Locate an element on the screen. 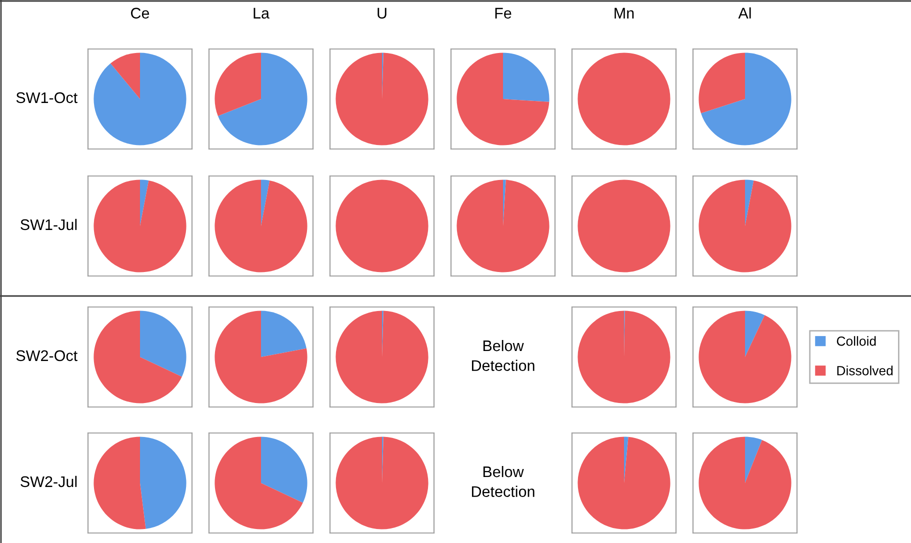  chart-title: Ce is located at coordinates (140, 13).